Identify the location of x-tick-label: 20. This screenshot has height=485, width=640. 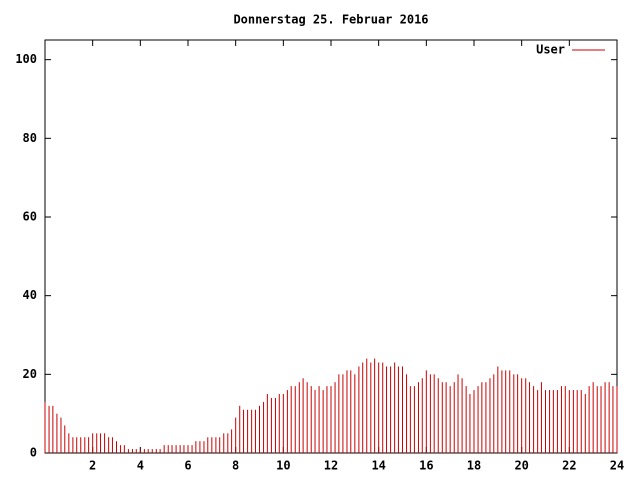
(521, 466).